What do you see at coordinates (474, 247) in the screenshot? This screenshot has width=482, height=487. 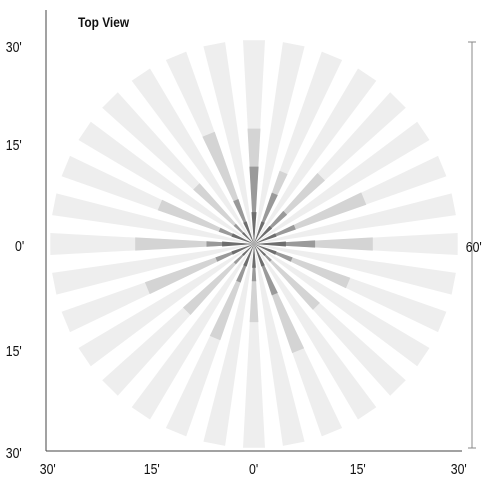 I see `width-dimension-label: 60'` at bounding box center [474, 247].